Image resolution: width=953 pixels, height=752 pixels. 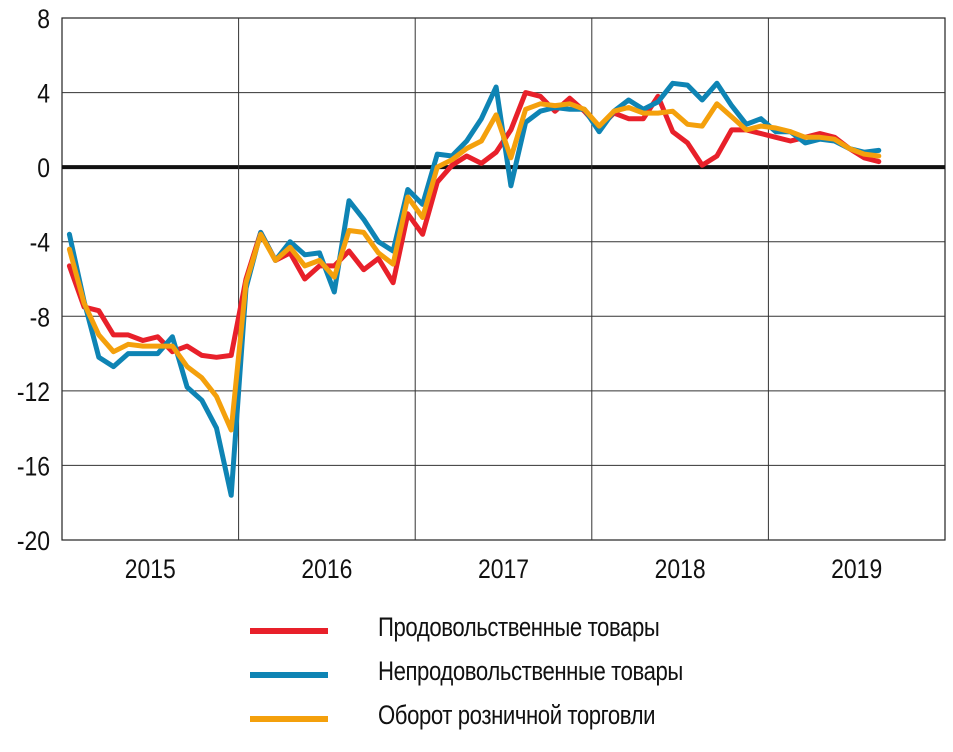 I want to click on x-tick-label: 2016, so click(x=326, y=569).